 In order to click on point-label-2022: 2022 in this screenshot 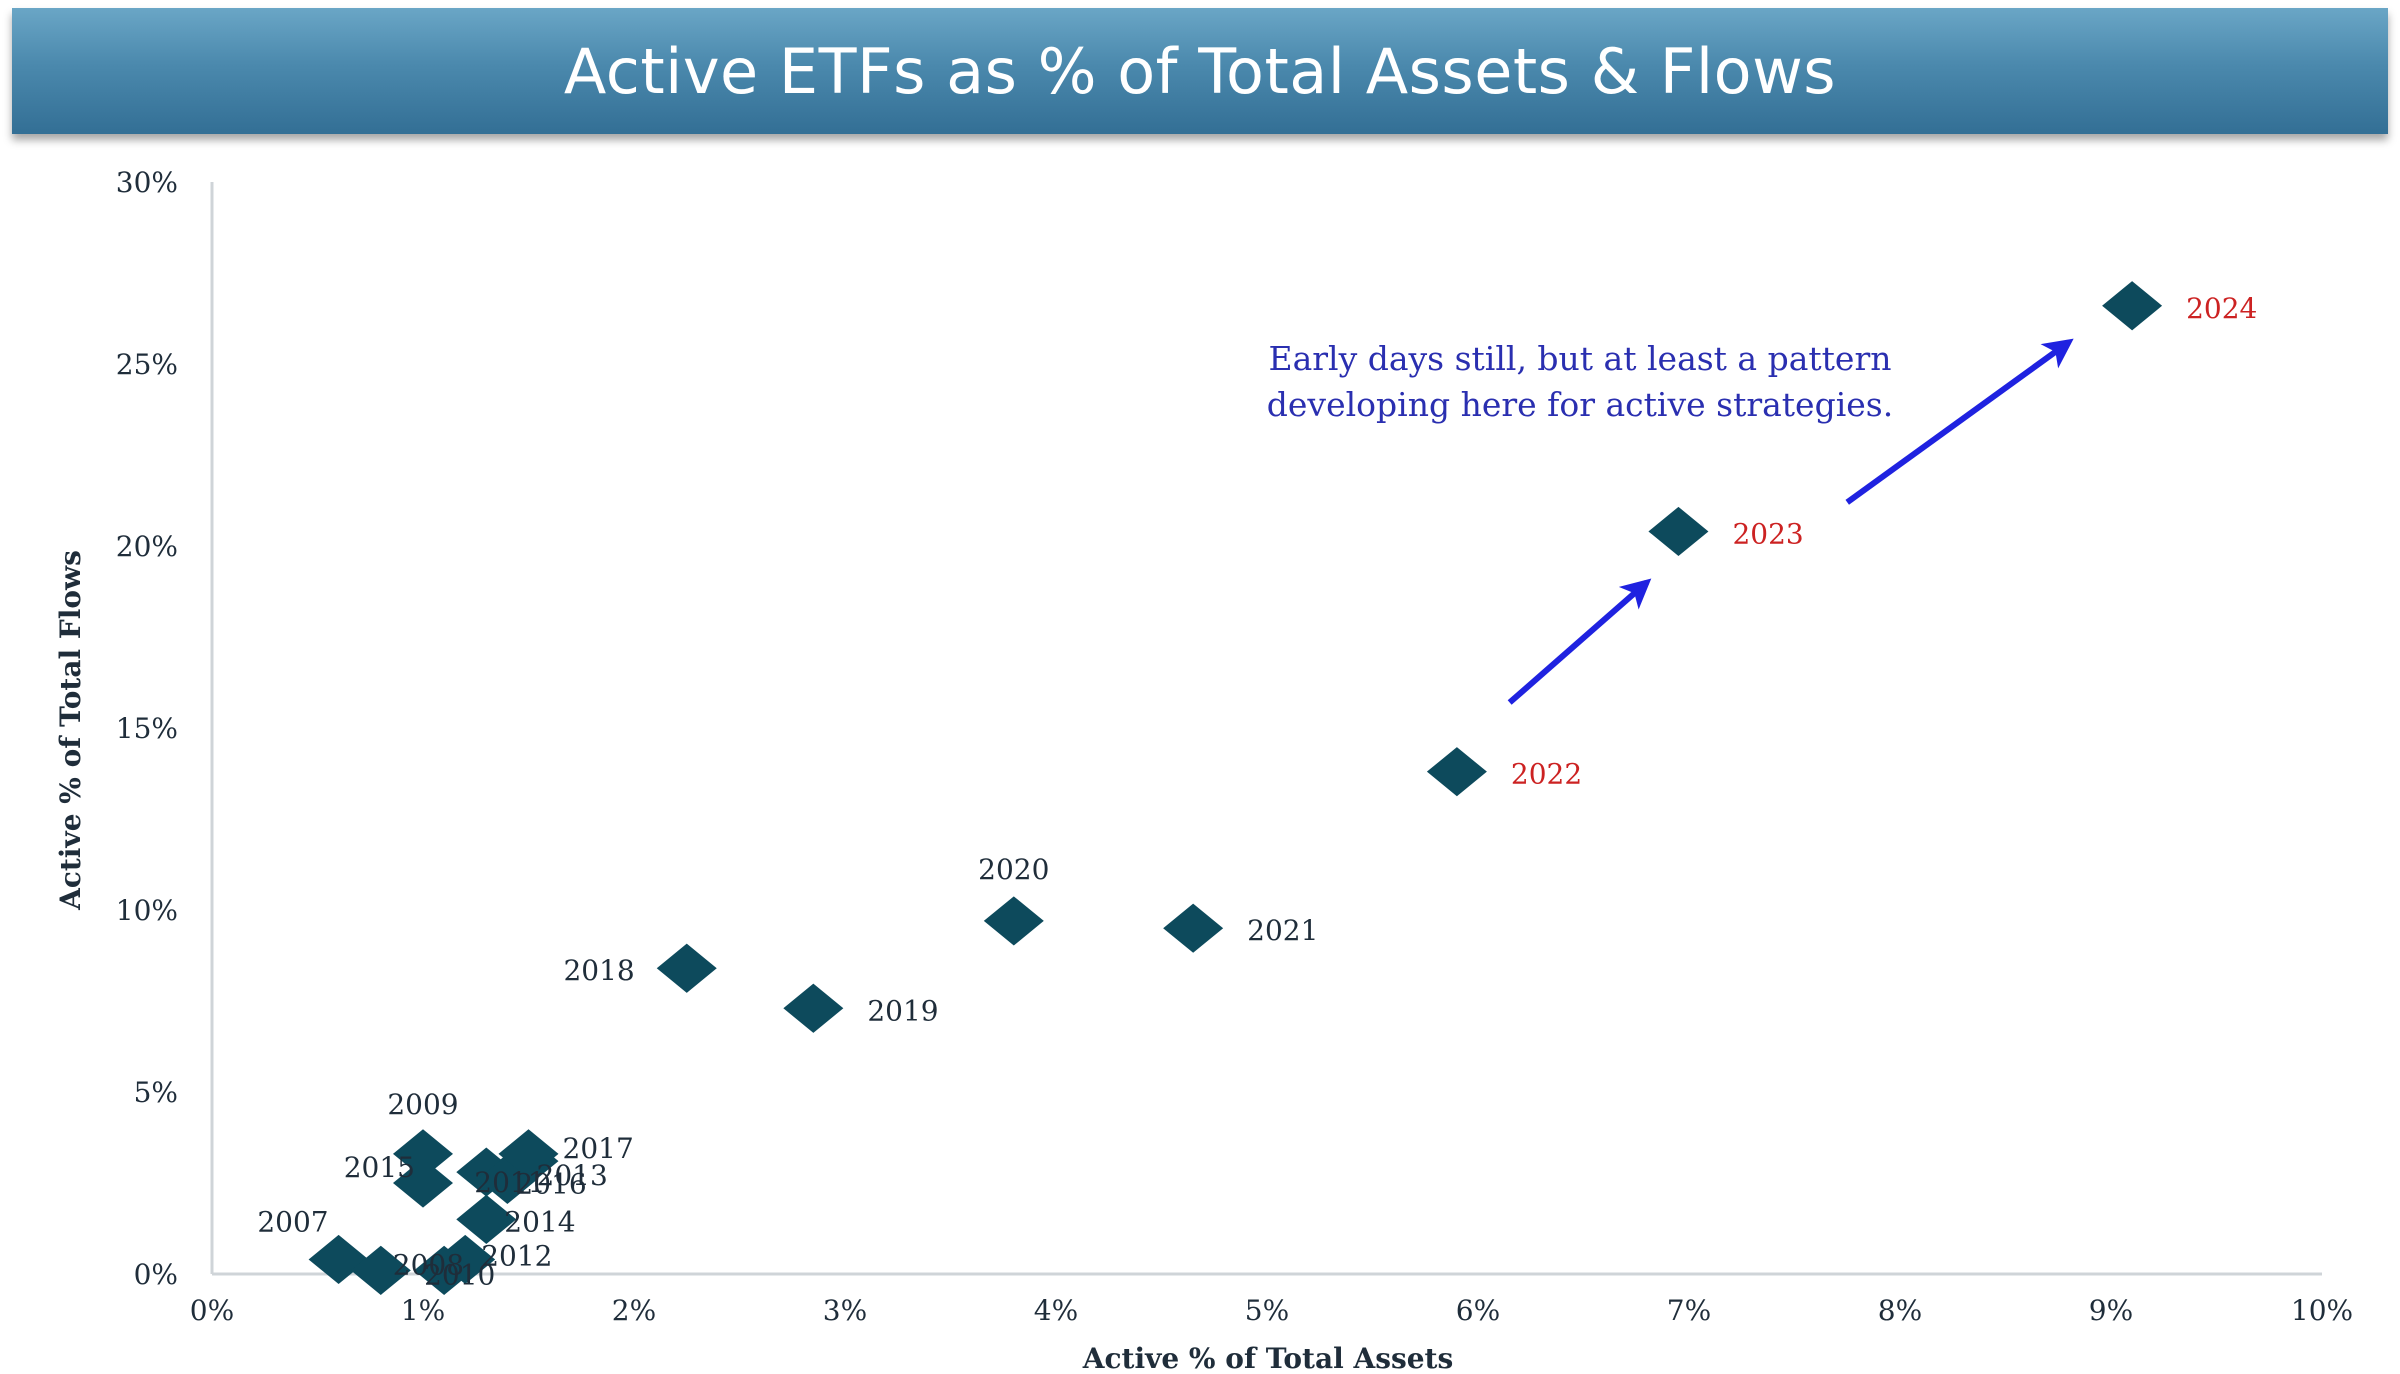, I will do `click(1546, 774)`.